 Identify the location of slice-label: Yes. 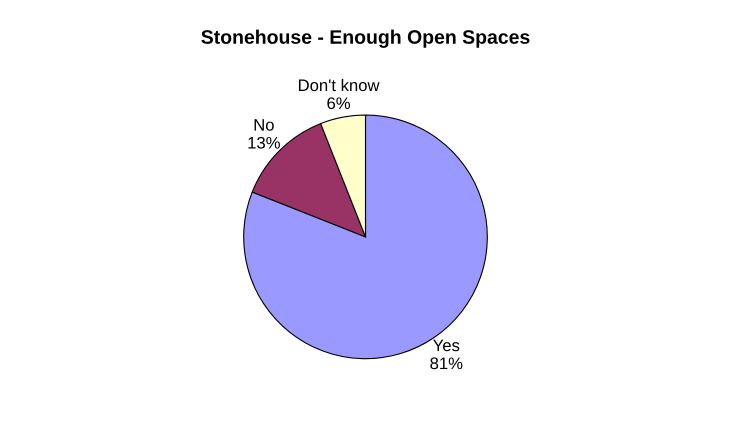
(446, 346).